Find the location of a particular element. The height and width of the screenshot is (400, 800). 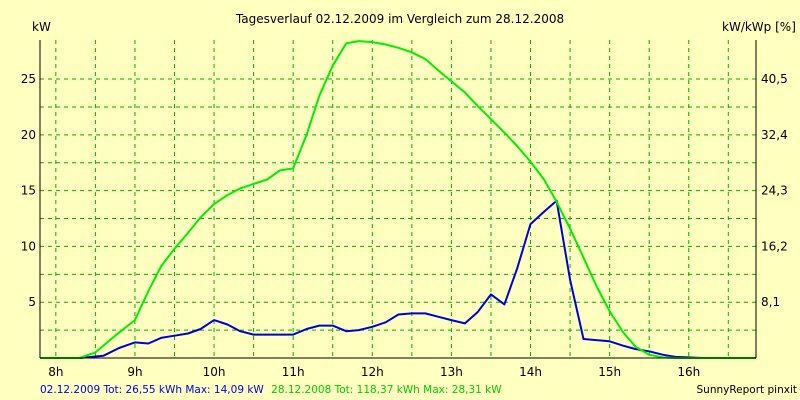

y-tick-label-left: 5 is located at coordinates (32, 302).